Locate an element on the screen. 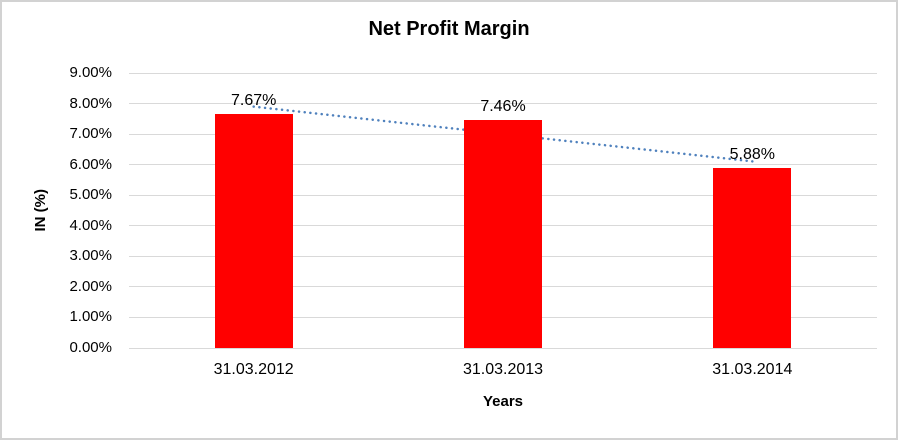 The image size is (898, 440). bar-data-label: 7.67% is located at coordinates (253, 100).